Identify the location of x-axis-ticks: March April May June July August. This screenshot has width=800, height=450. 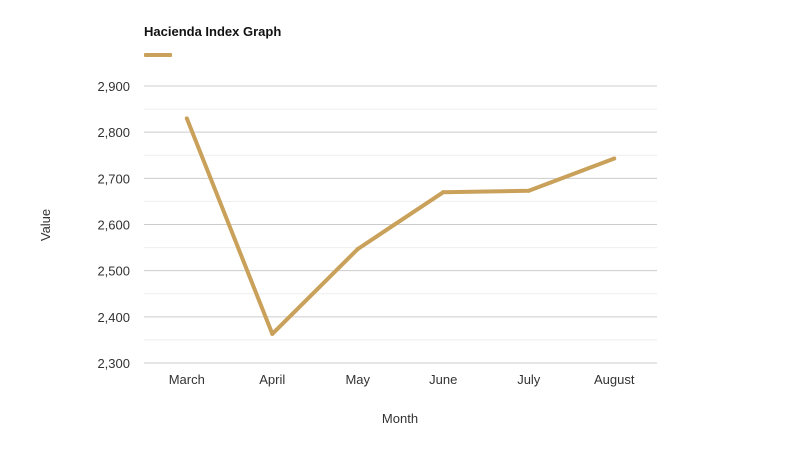
(402, 379).